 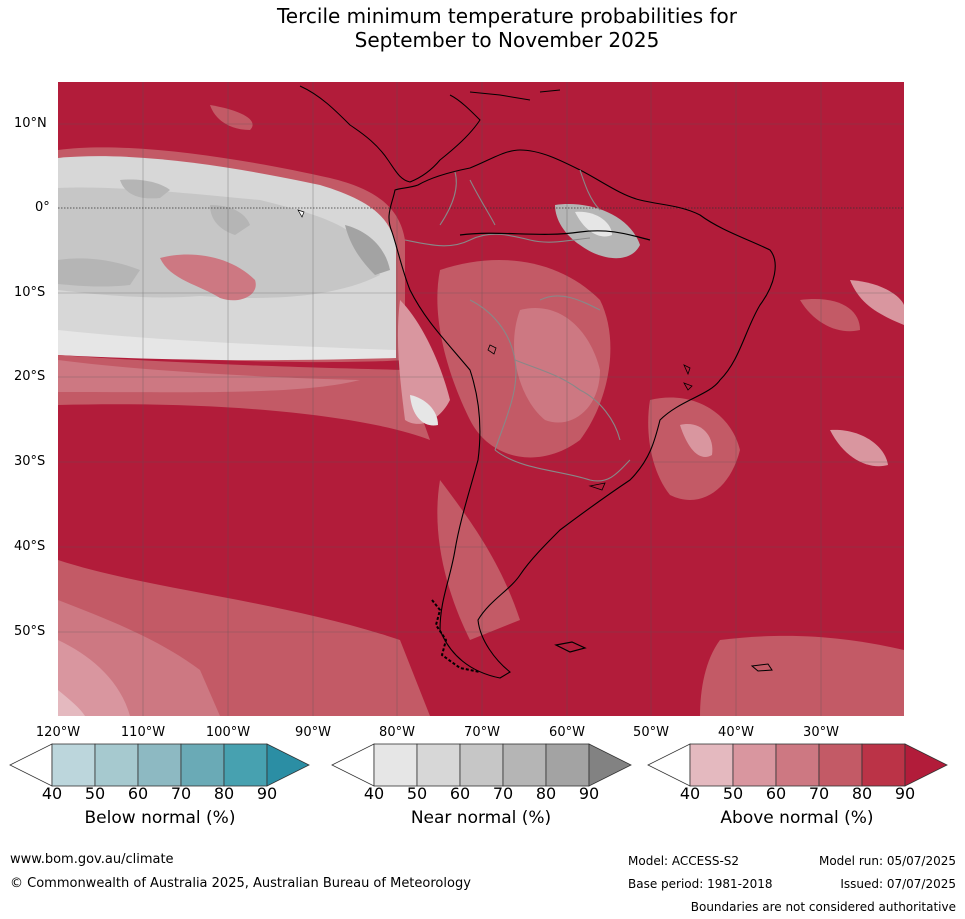 What do you see at coordinates (30, 292) in the screenshot?
I see `lat-label-10s: 10°S` at bounding box center [30, 292].